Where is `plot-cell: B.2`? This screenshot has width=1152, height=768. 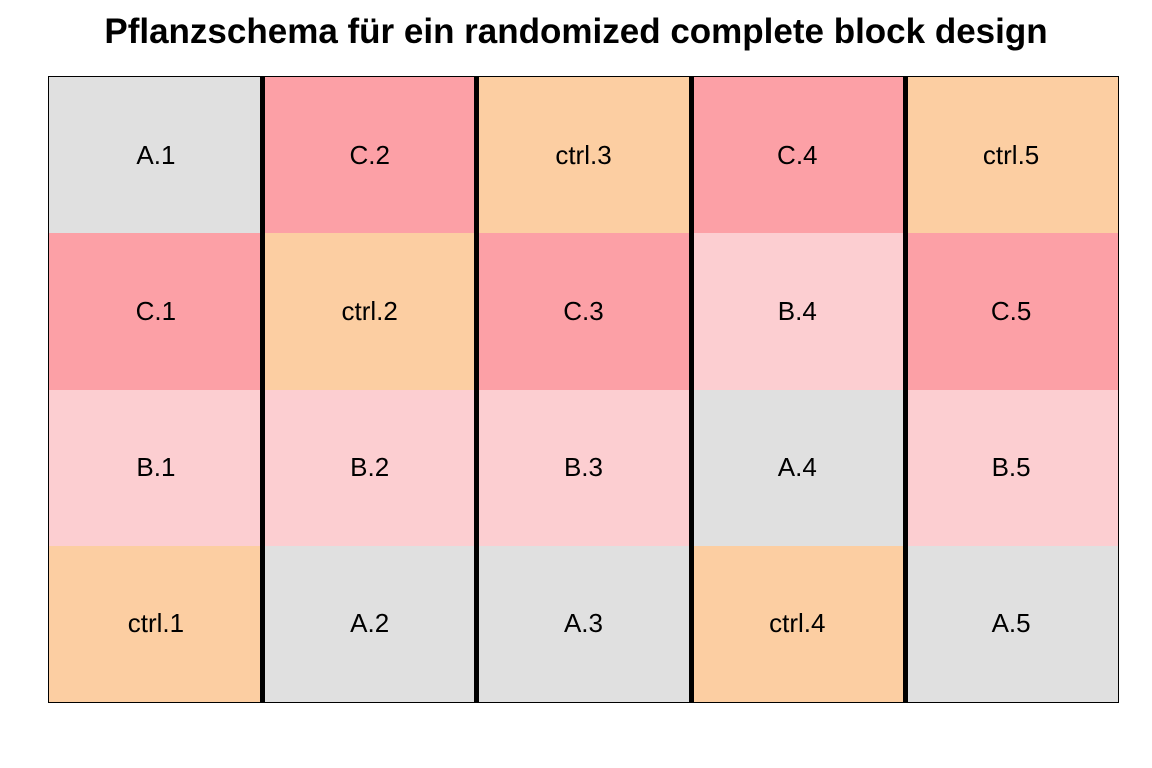 plot-cell: B.2 is located at coordinates (369, 467).